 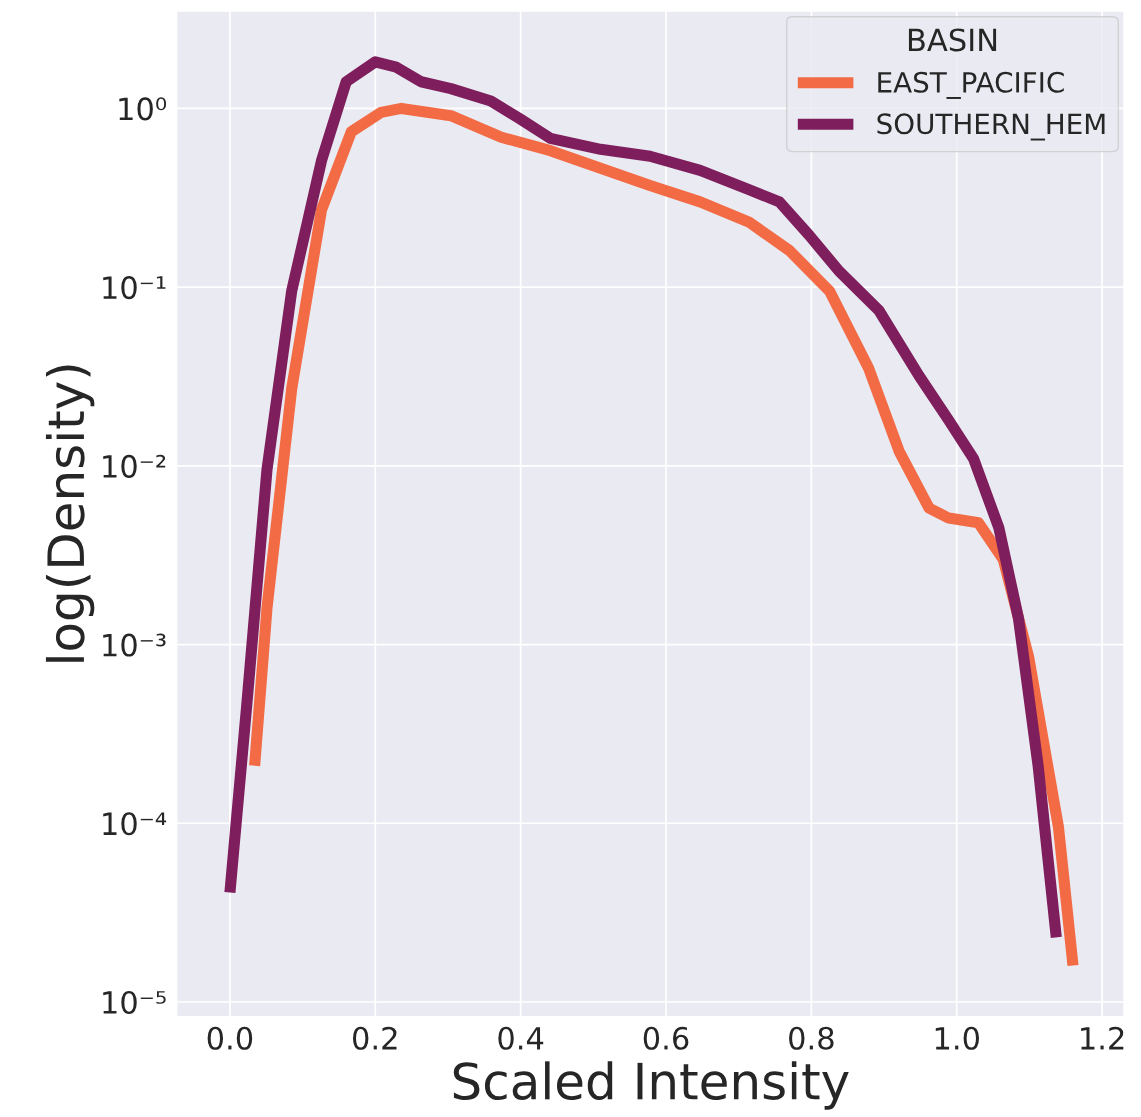 What do you see at coordinates (651, 1085) in the screenshot?
I see `x-axis-title: Scaled Intensity` at bounding box center [651, 1085].